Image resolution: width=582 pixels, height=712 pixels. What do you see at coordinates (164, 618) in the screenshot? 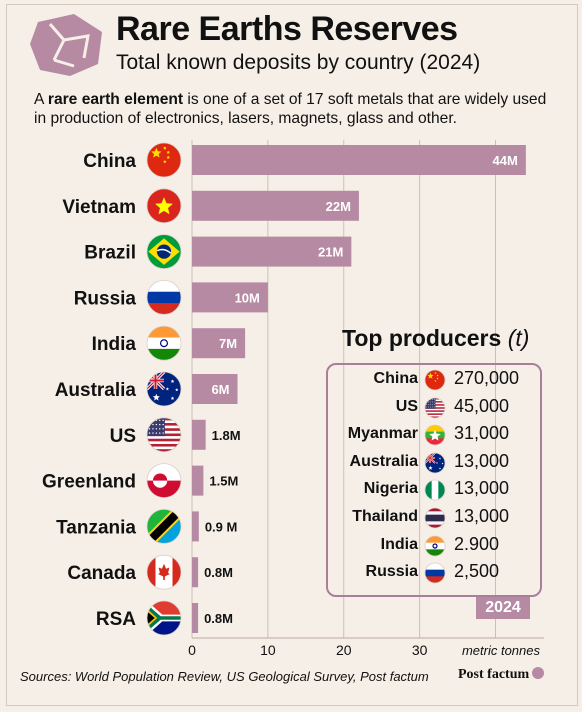
I see `flag-south-africa-icon` at bounding box center [164, 618].